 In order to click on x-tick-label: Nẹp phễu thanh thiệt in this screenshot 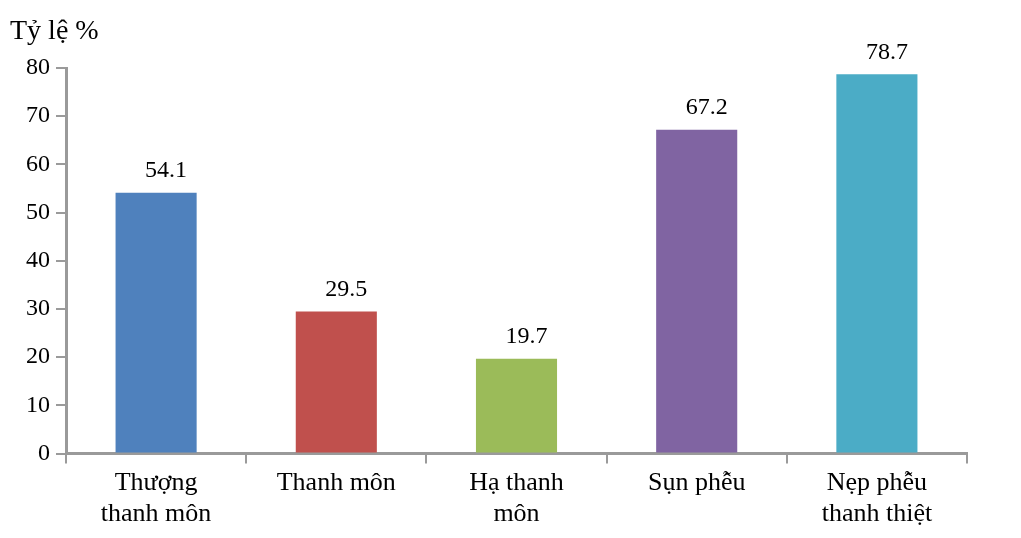, I will do `click(877, 497)`.